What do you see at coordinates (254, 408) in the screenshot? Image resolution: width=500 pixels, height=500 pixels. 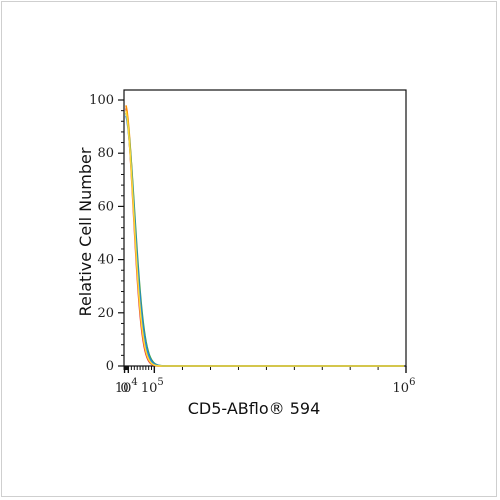 I see `x-axis-label: CD5-ABflo® 594` at bounding box center [254, 408].